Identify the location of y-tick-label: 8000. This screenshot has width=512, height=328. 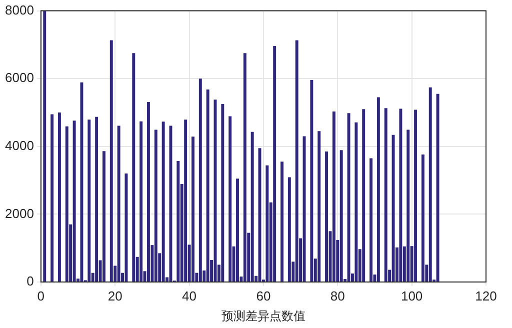
(19, 10).